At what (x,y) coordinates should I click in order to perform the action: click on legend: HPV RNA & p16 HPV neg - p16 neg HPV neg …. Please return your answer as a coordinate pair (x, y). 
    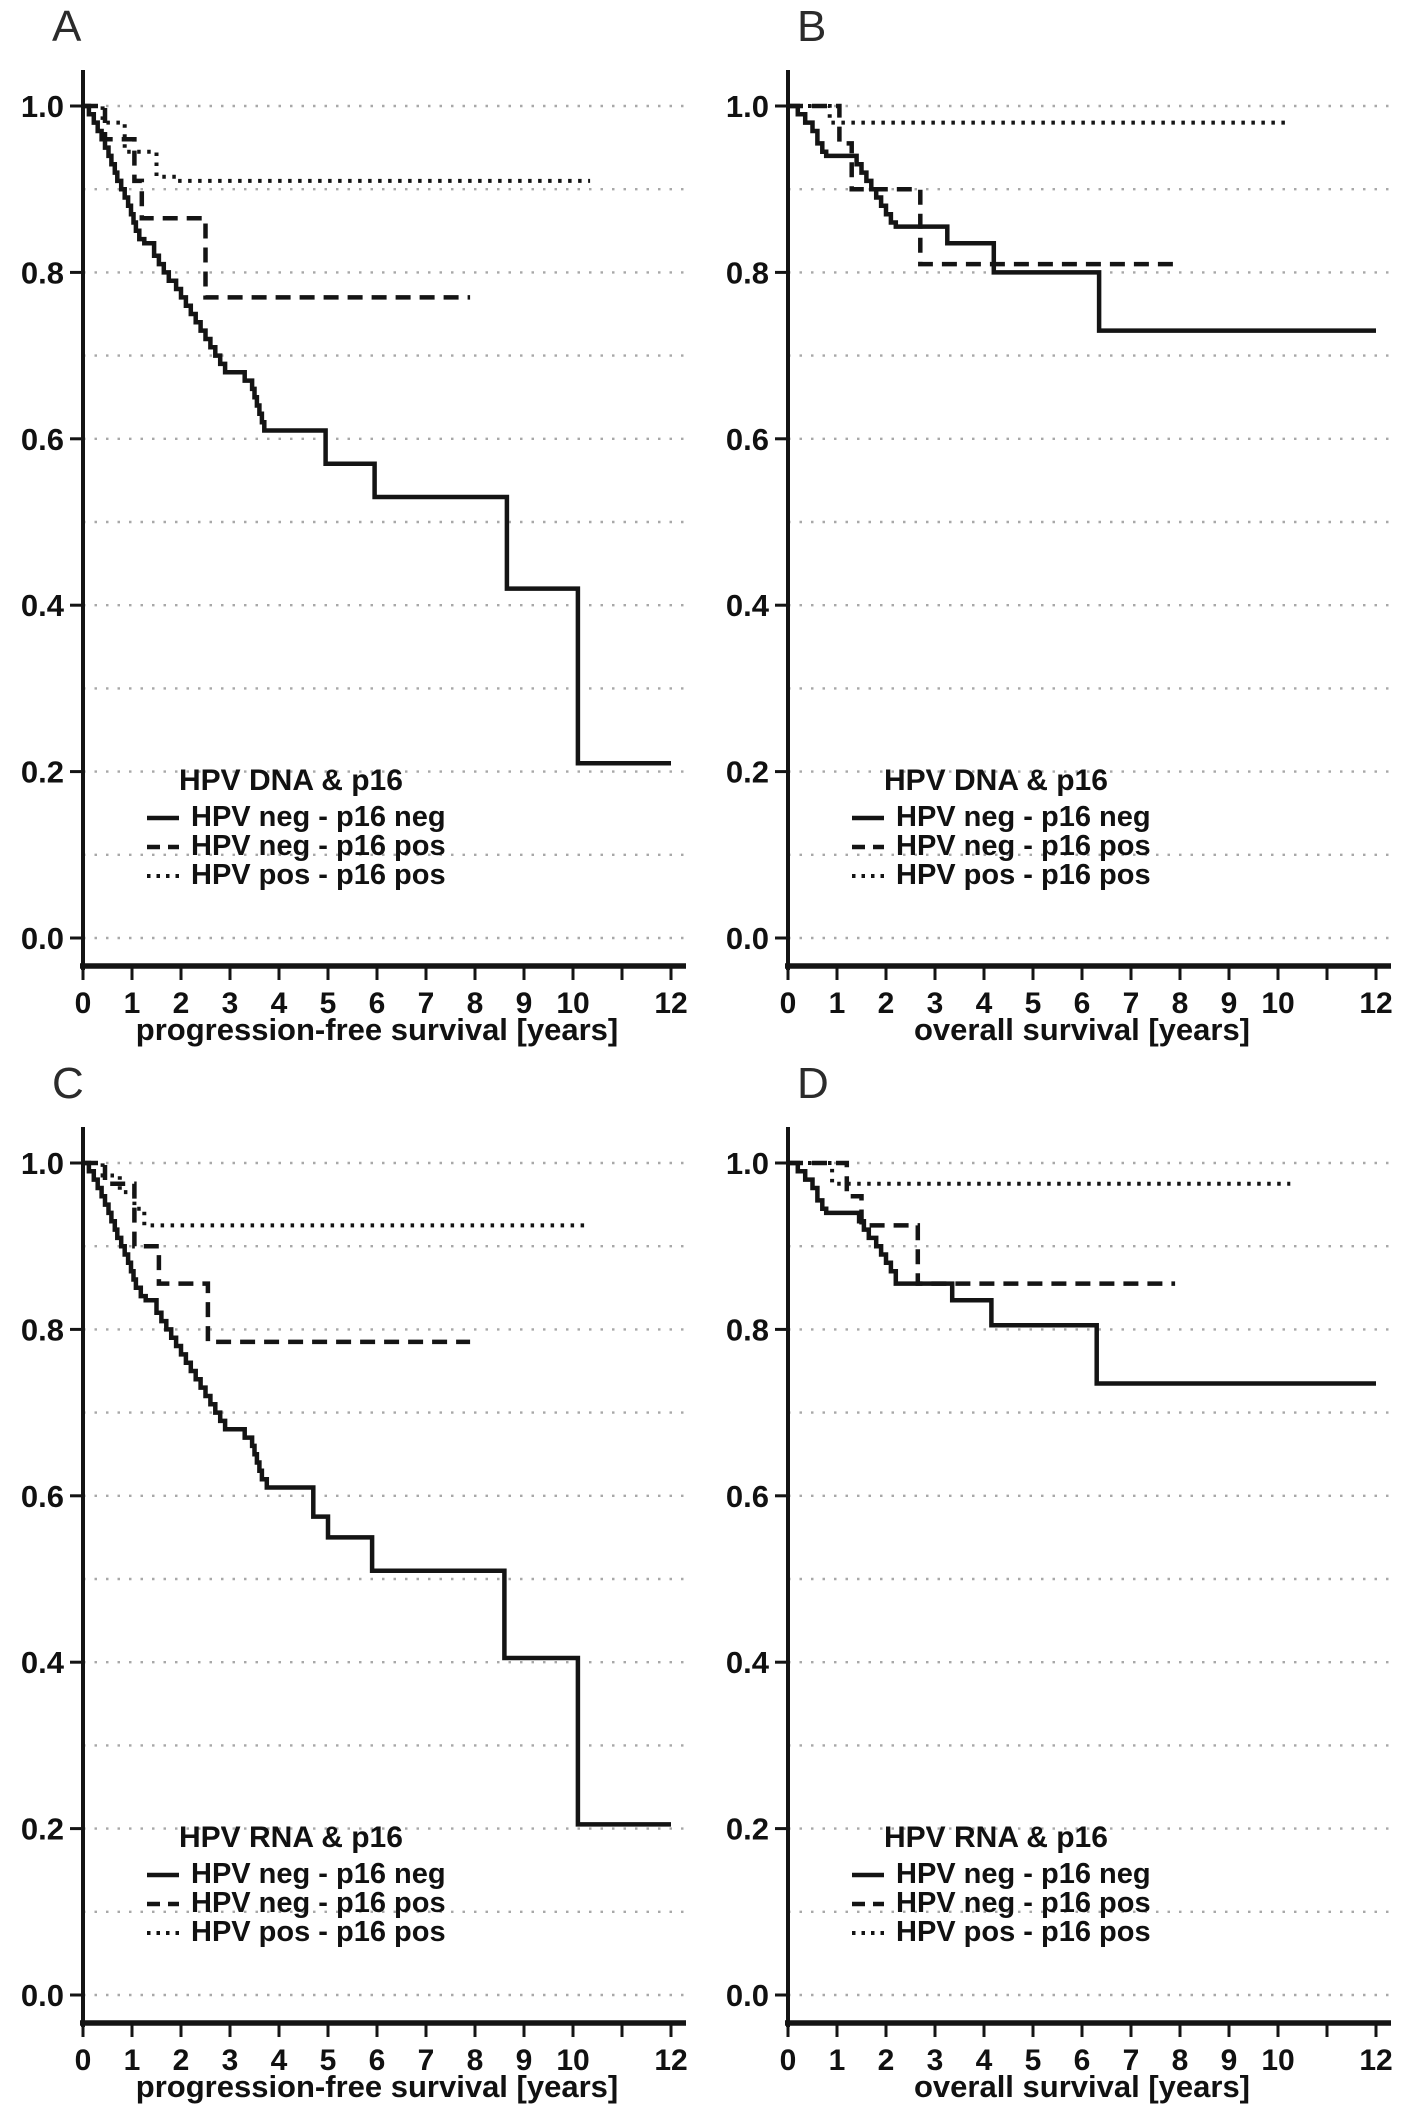
    Looking at the image, I should click on (296, 1884).